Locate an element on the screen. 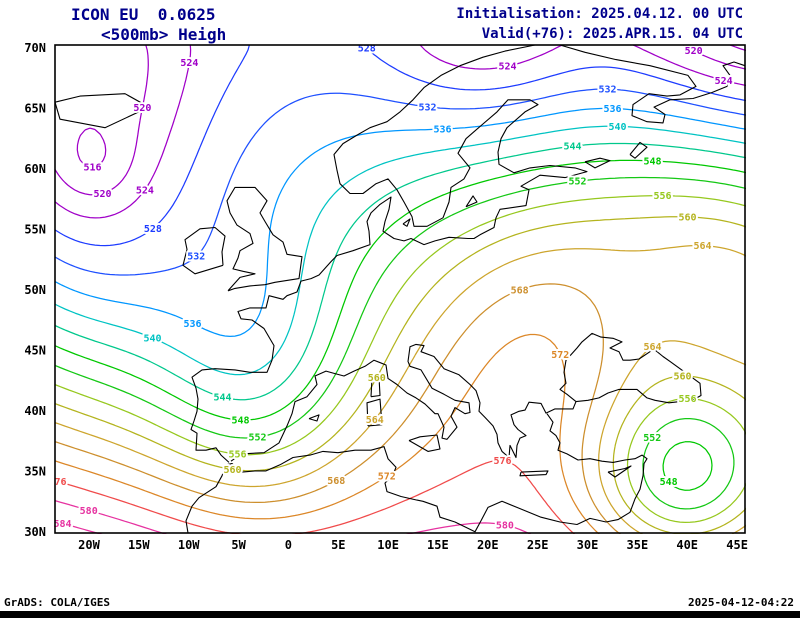 The image size is (800, 618). lat-tick-label: 45N is located at coordinates (35, 351).